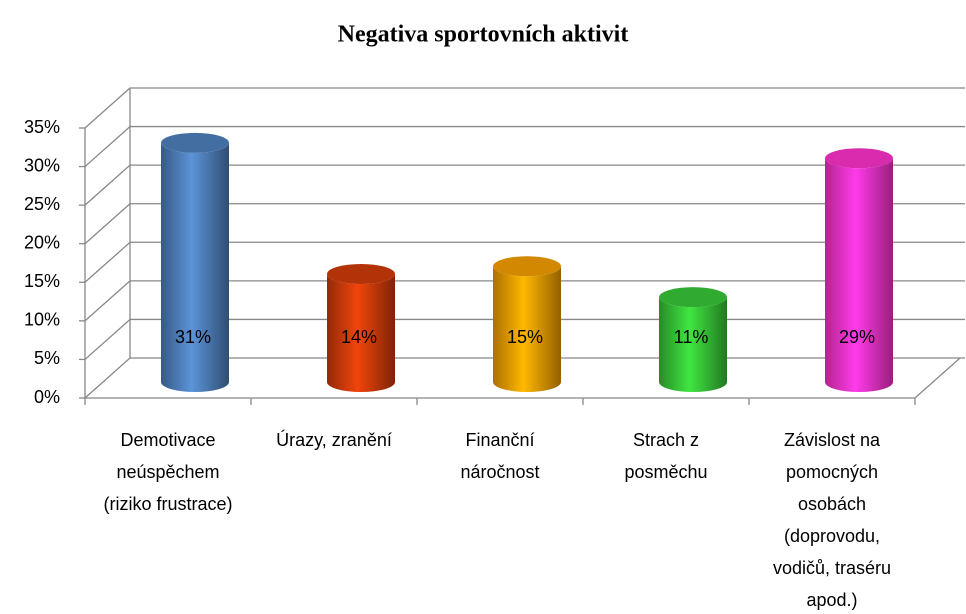 This screenshot has height=614, width=966. What do you see at coordinates (42, 320) in the screenshot?
I see `y-tick-label: 10%` at bounding box center [42, 320].